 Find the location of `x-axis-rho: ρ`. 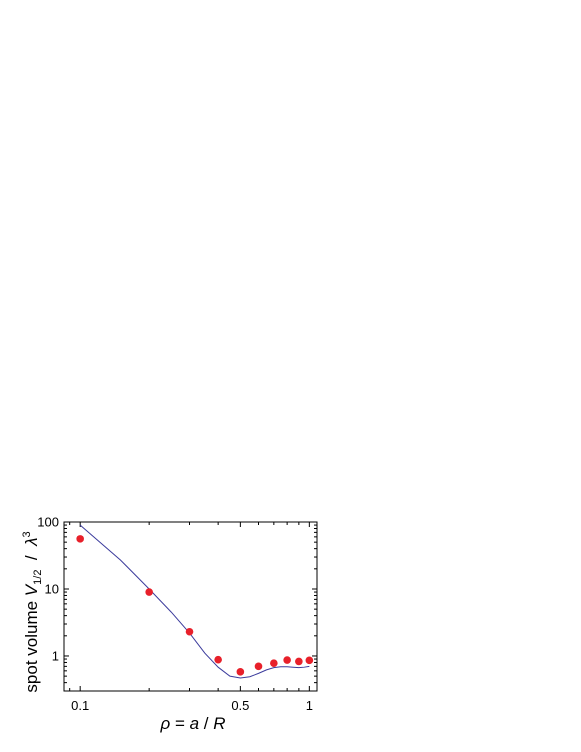

x-axis-rho: ρ is located at coordinates (164, 723).